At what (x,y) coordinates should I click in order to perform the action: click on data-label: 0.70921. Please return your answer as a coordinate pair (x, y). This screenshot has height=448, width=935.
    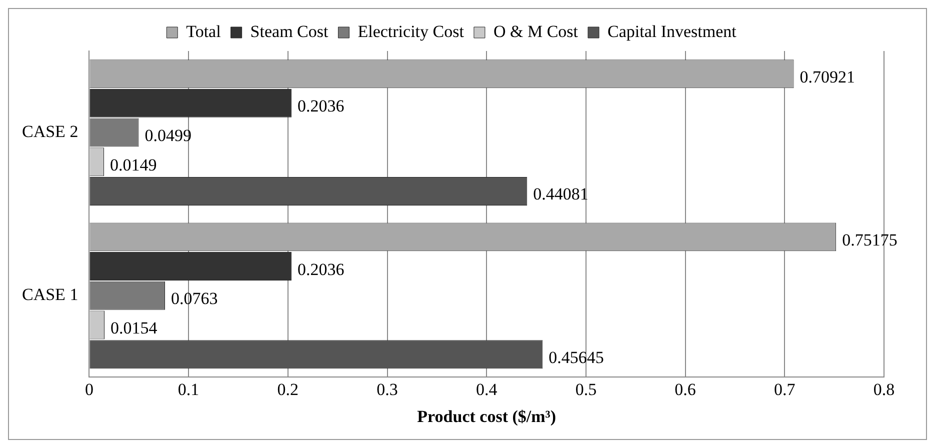
    Looking at the image, I should click on (828, 76).